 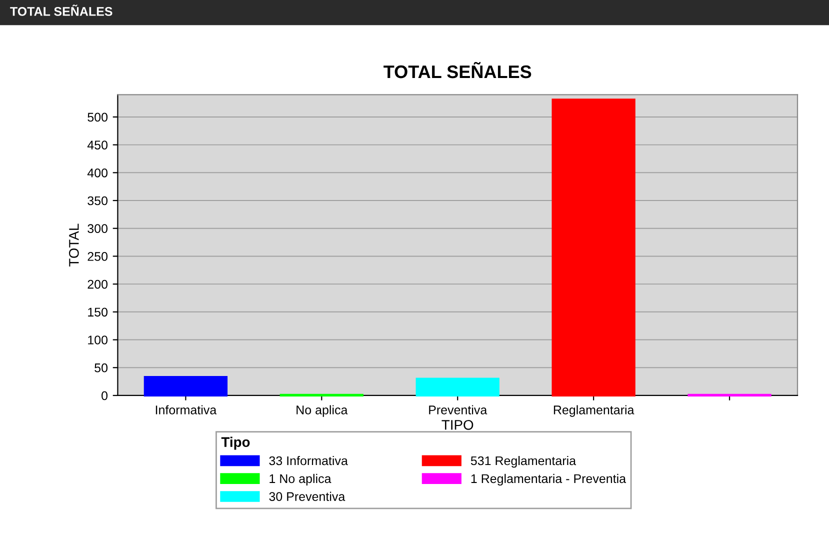 What do you see at coordinates (458, 70) in the screenshot?
I see `chart-title: TOTAL SEÑALES` at bounding box center [458, 70].